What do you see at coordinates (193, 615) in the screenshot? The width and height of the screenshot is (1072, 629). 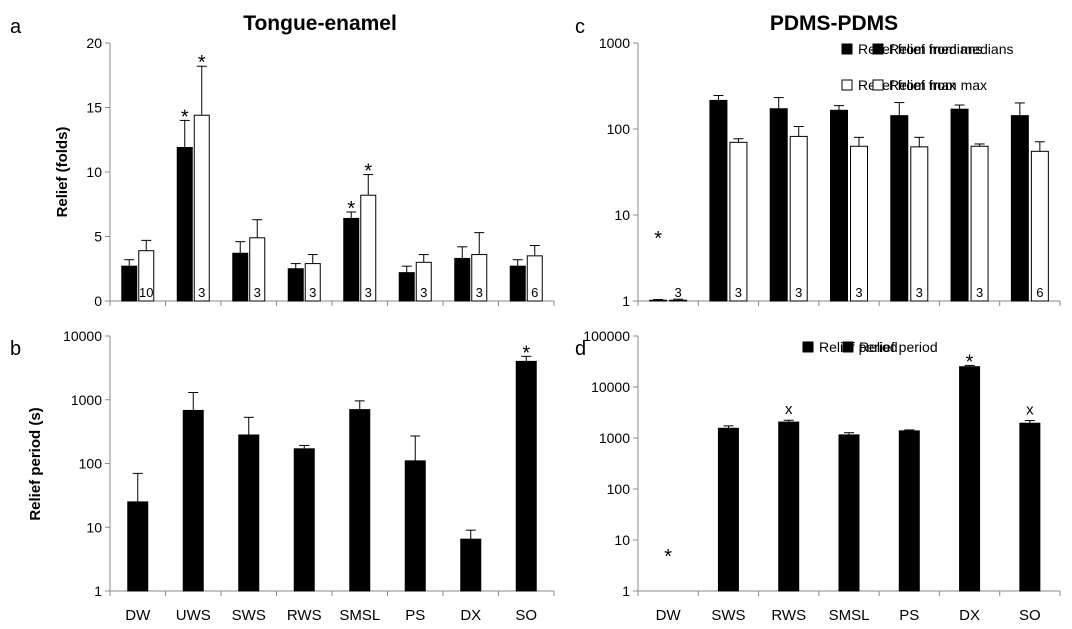 I see `x-tick-label: UWS` at bounding box center [193, 615].